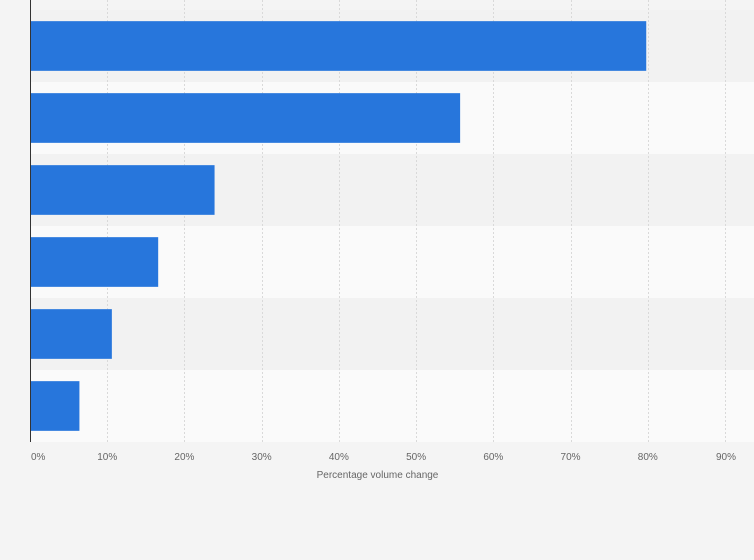 This screenshot has height=560, width=754. Describe the element at coordinates (262, 457) in the screenshot. I see `x-tick-label-3: 30%` at that location.